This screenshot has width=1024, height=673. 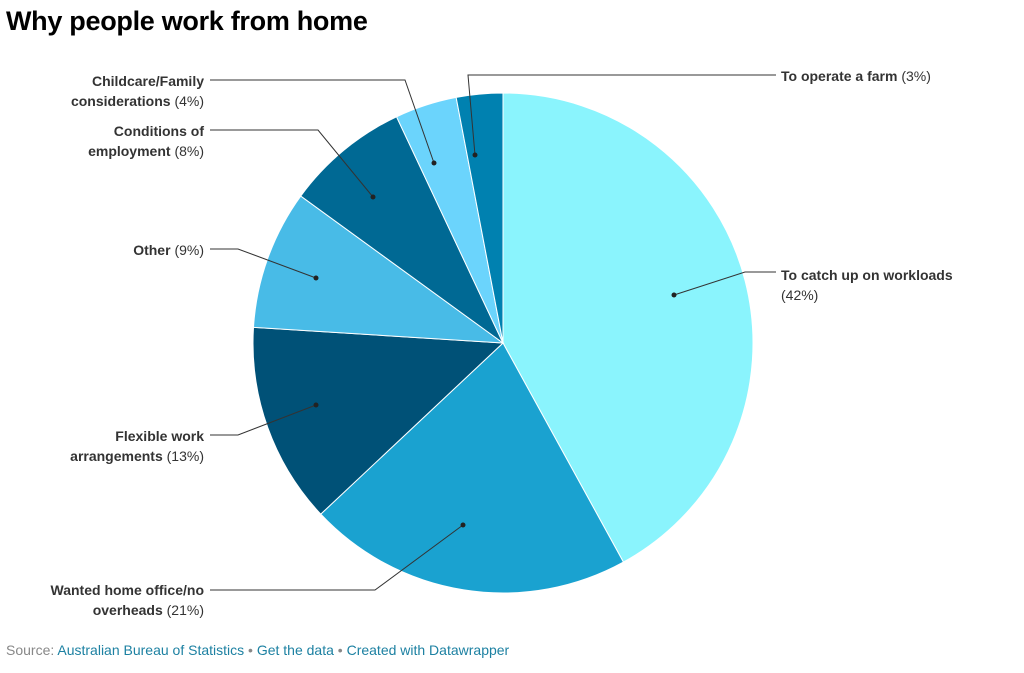 What do you see at coordinates (152, 250) in the screenshot?
I see `label-text: Other` at bounding box center [152, 250].